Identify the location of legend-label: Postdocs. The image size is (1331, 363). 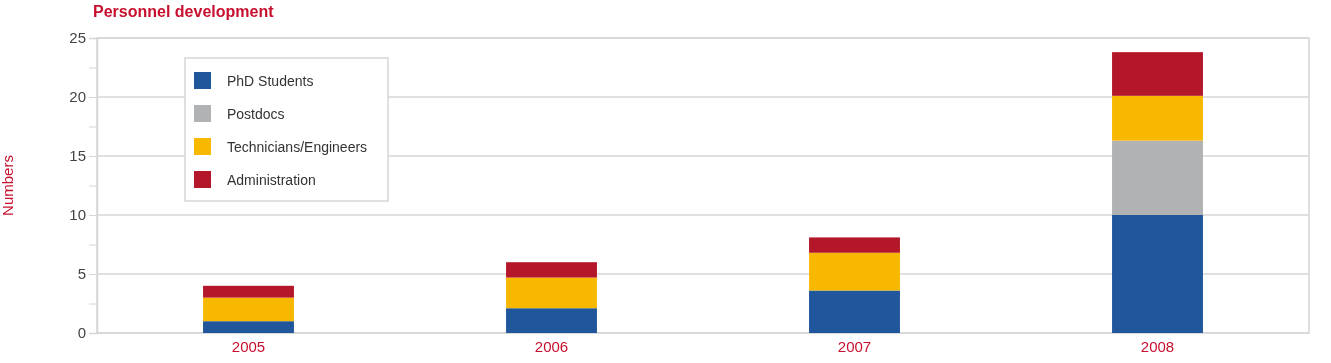
(256, 114).